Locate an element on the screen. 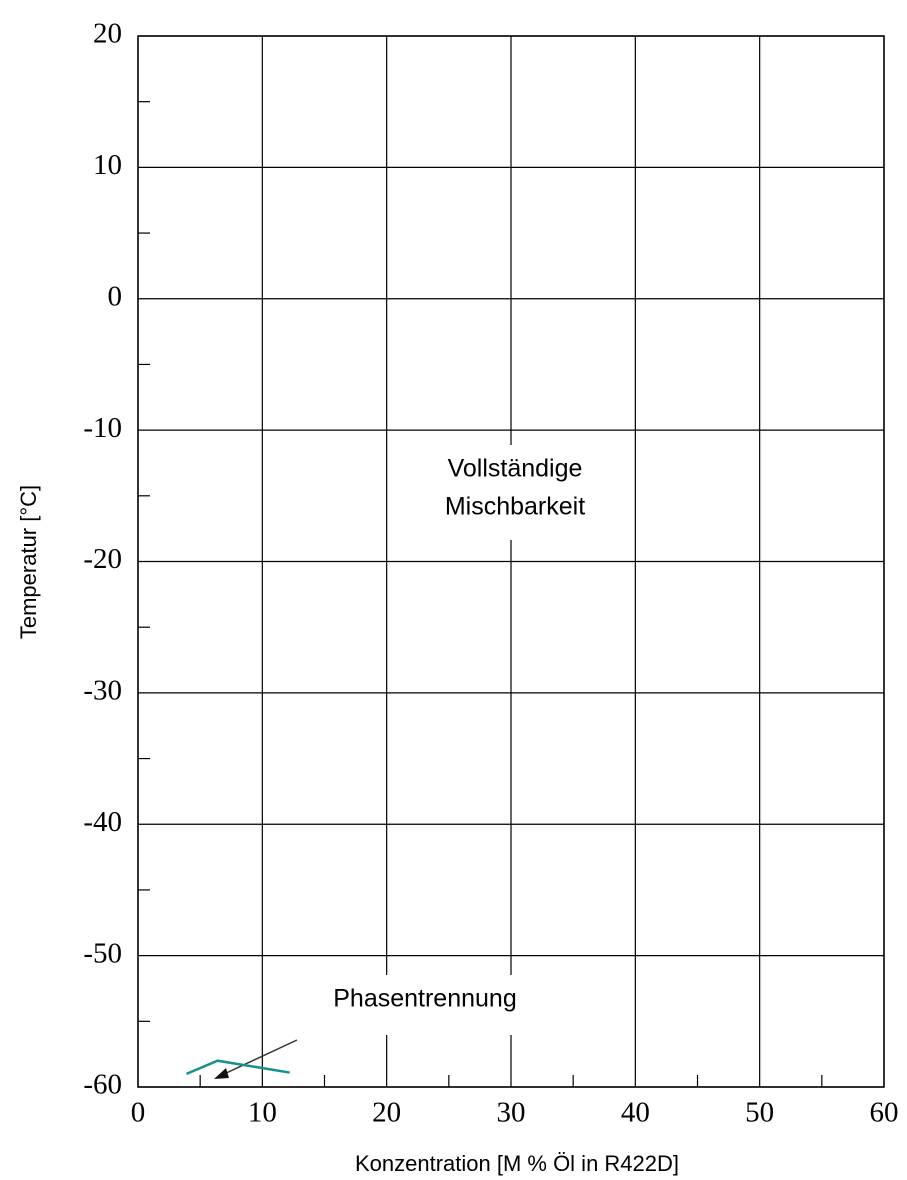  x-tick-label: 30 is located at coordinates (511, 1113).